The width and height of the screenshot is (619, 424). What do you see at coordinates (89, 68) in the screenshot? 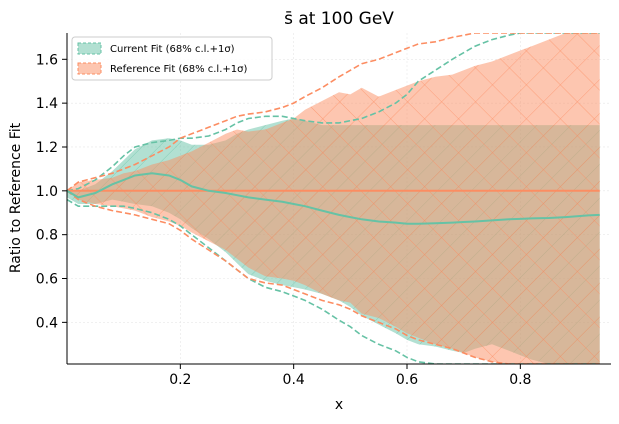
I see `legend-swatch-reference` at bounding box center [89, 68].